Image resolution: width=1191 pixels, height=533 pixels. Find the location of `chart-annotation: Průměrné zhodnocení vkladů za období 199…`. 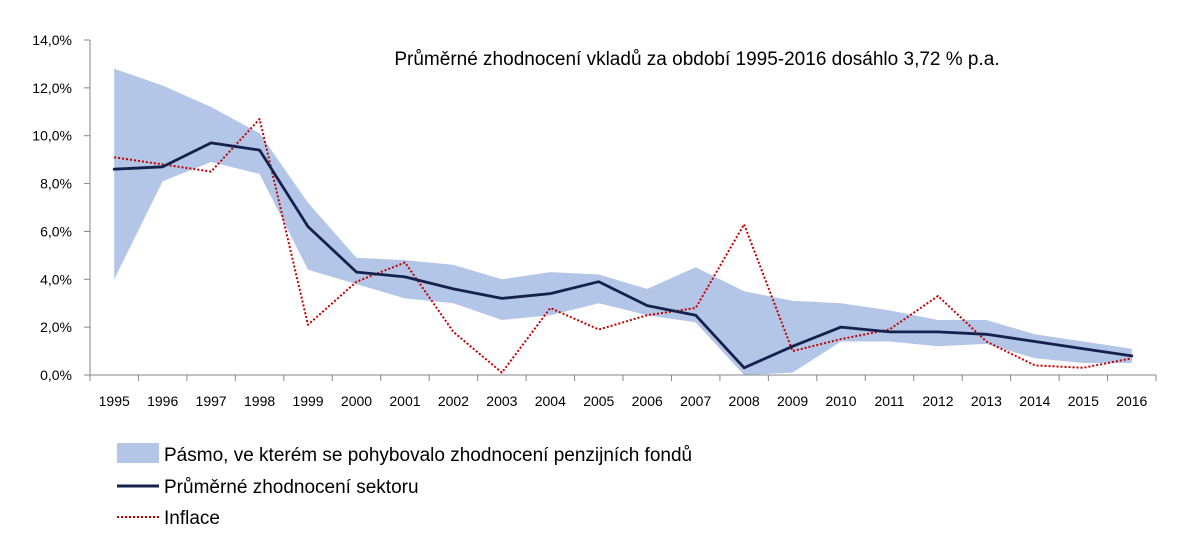

chart-annotation: Průměrné zhodnocení vkladů za období 199… is located at coordinates (696, 59).